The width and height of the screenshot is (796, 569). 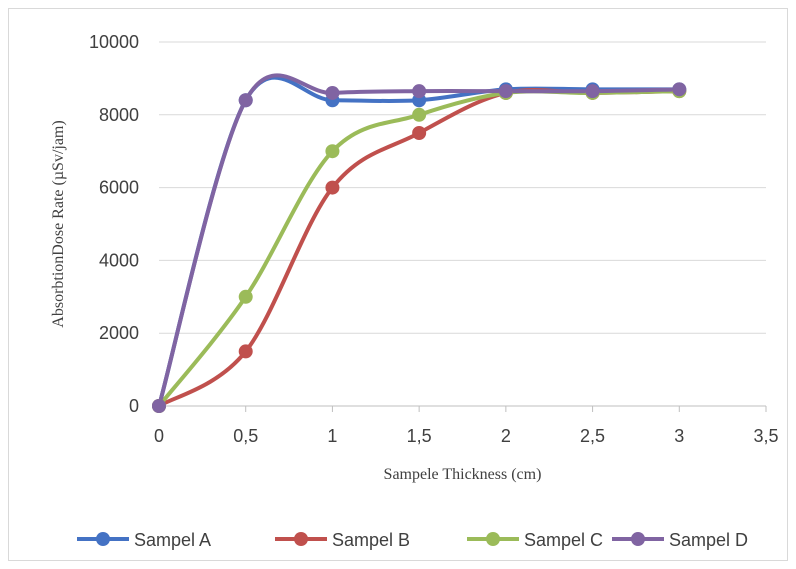 What do you see at coordinates (765, 436) in the screenshot?
I see `x-tick-label: 3,5` at bounding box center [765, 436].